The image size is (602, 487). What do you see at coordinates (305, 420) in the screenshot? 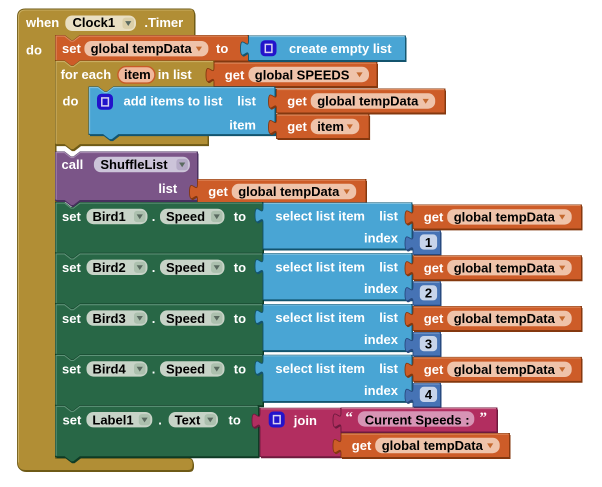
I see `svg-text: join` at bounding box center [305, 420].